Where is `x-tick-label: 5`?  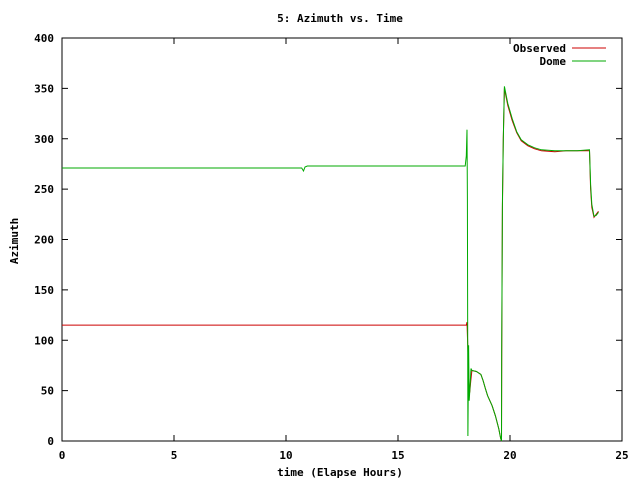
x-tick-label: 5 is located at coordinates (174, 455).